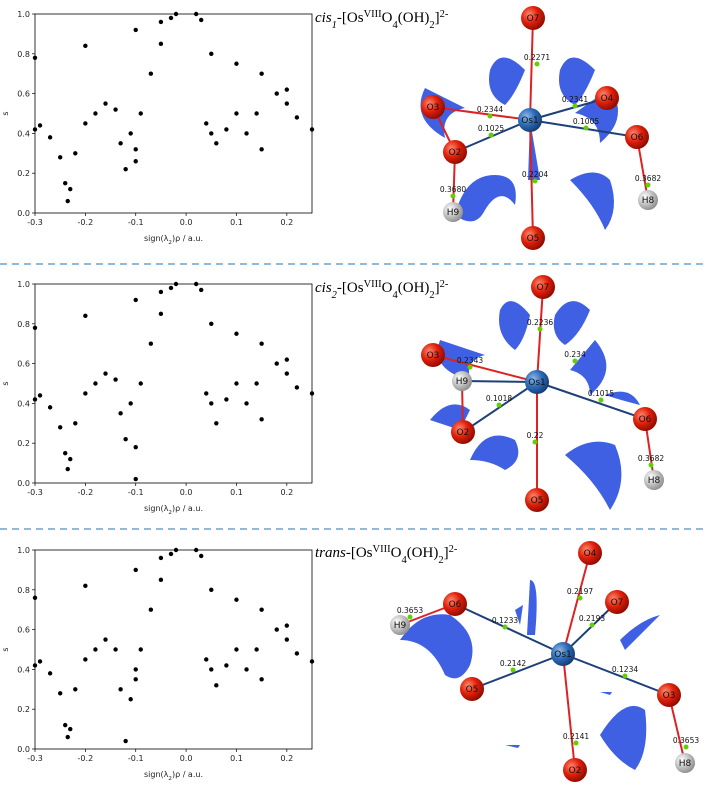  What do you see at coordinates (396, 295) in the screenshot?
I see `molecule-title-part: 4` at bounding box center [396, 295].